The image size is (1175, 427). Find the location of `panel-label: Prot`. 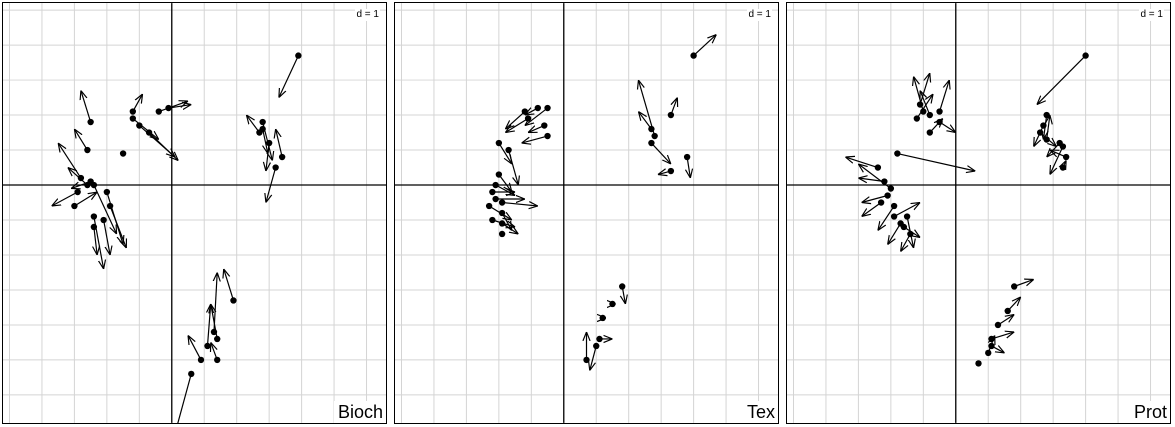

panel-label: Prot is located at coordinates (1149, 412).